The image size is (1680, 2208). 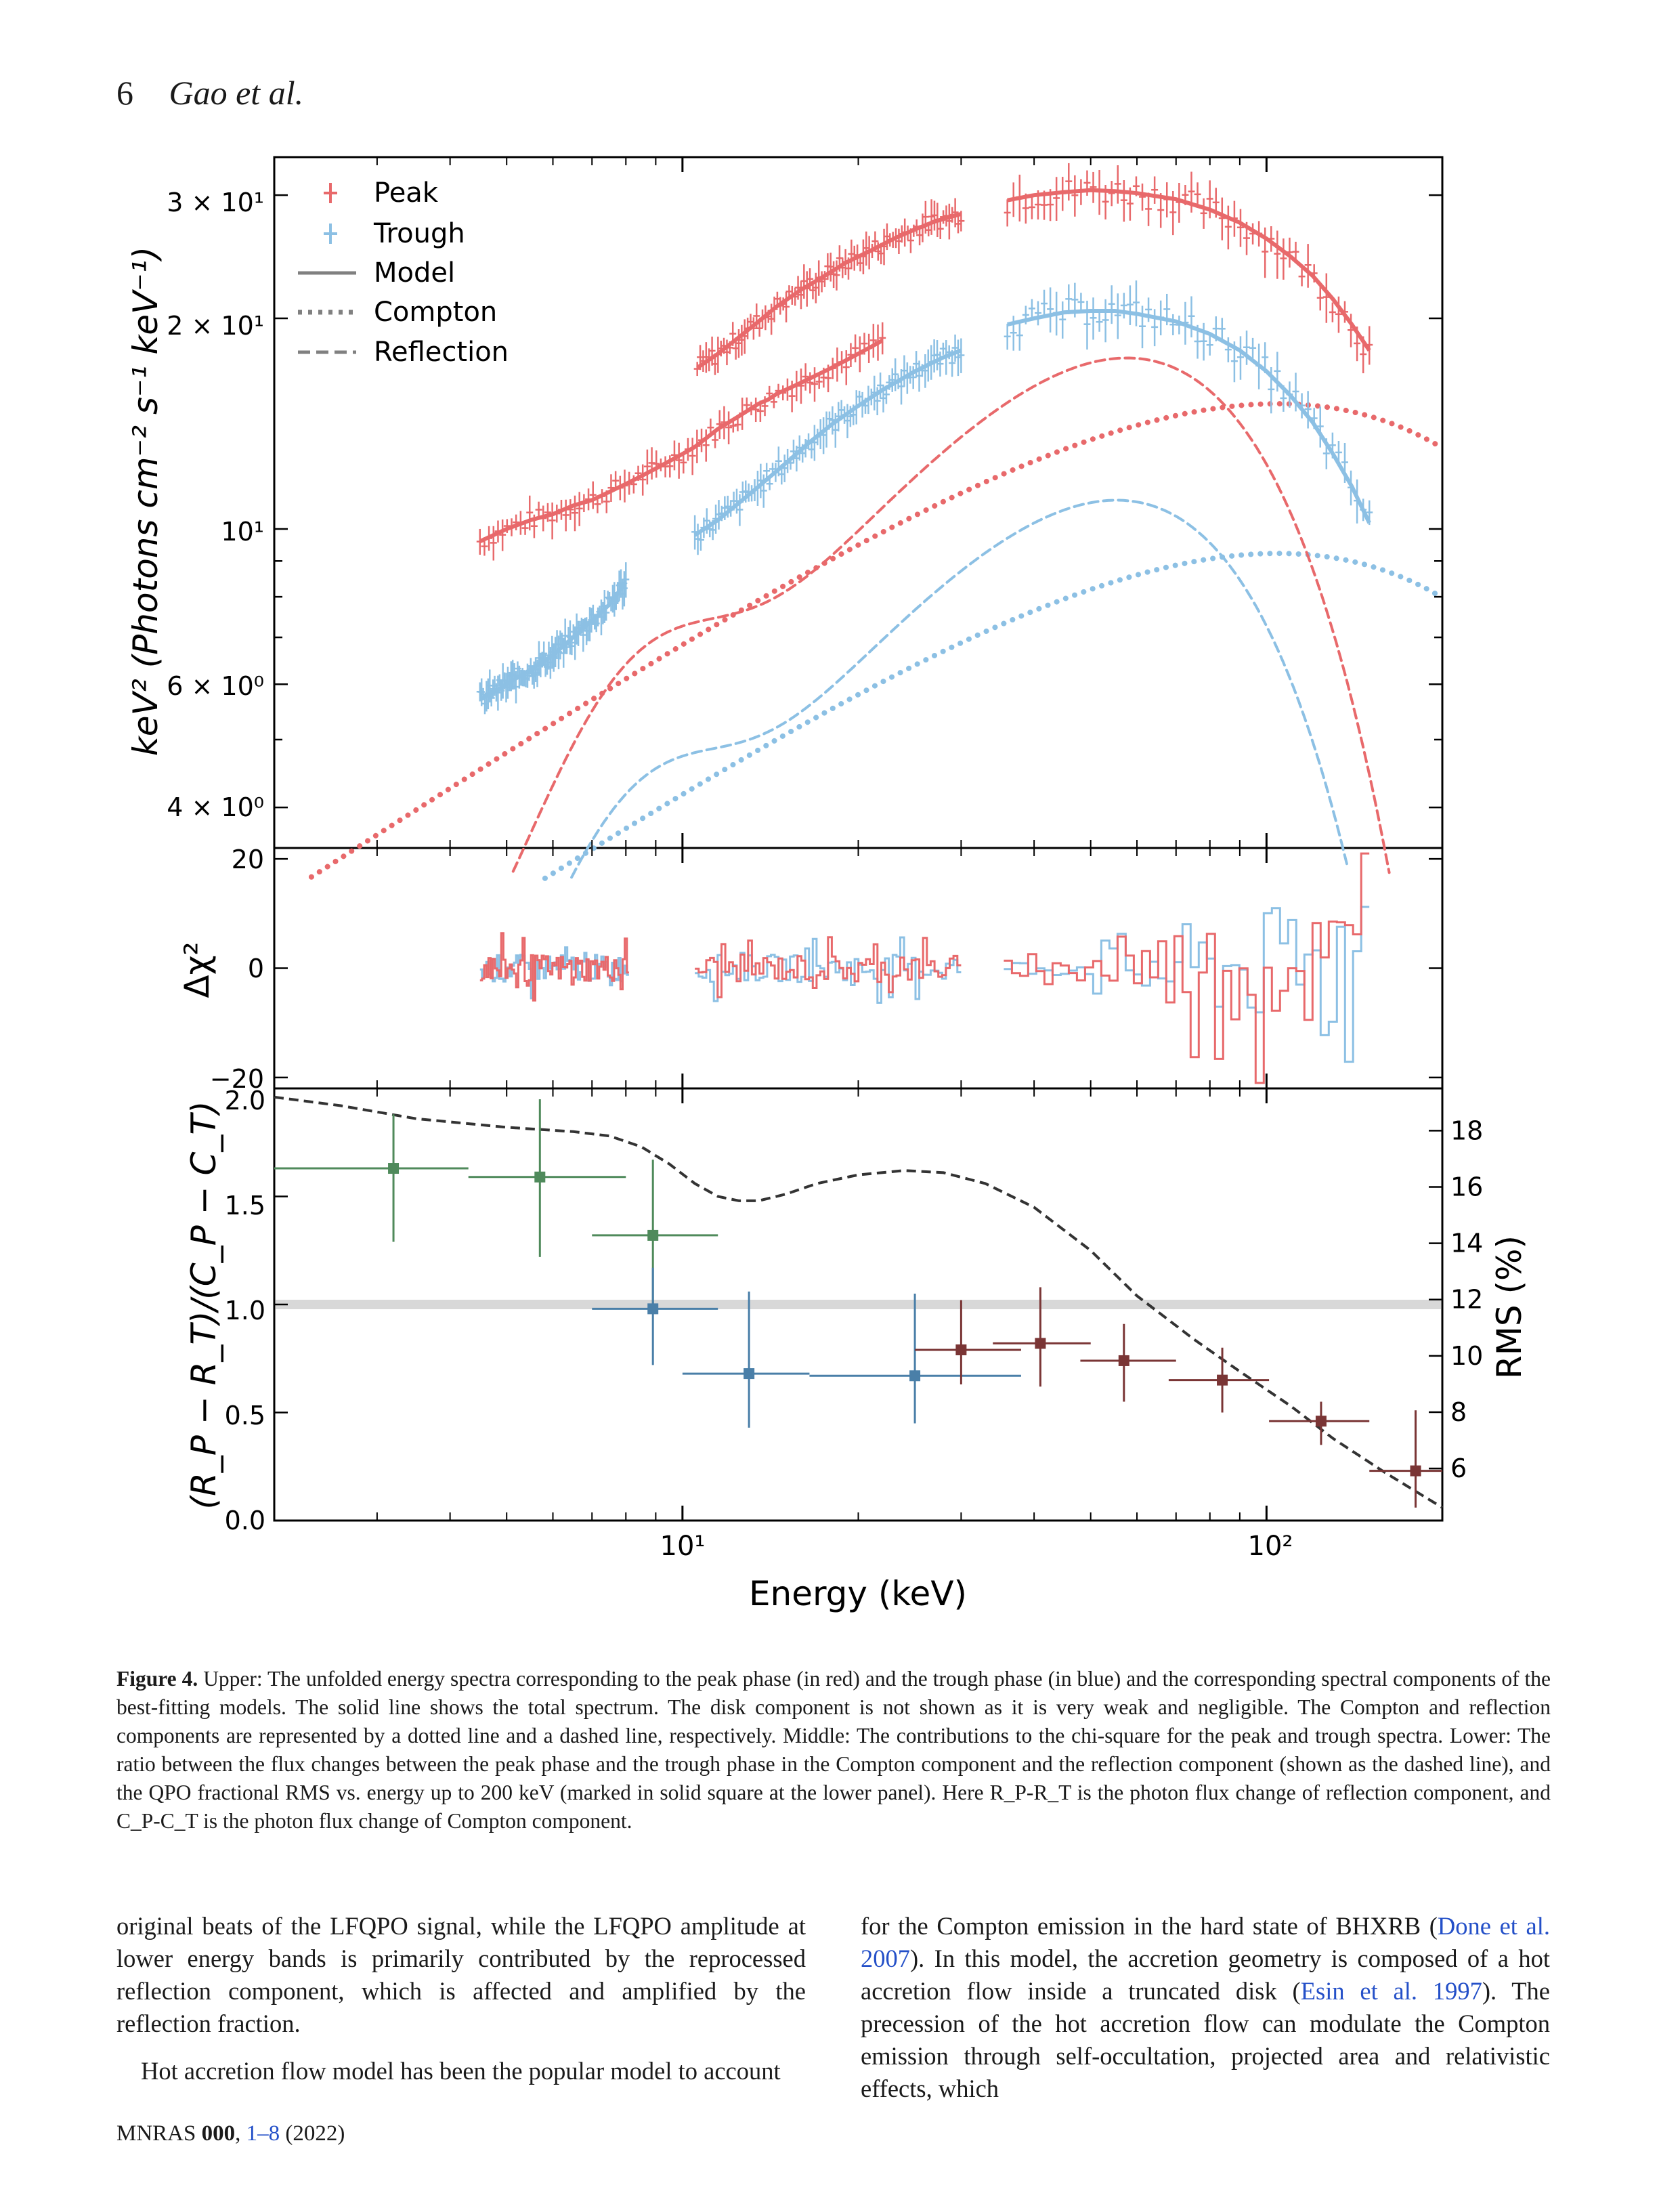 What do you see at coordinates (245, 1205) in the screenshot?
I see `lower-ytick-label: 1.5` at bounding box center [245, 1205].